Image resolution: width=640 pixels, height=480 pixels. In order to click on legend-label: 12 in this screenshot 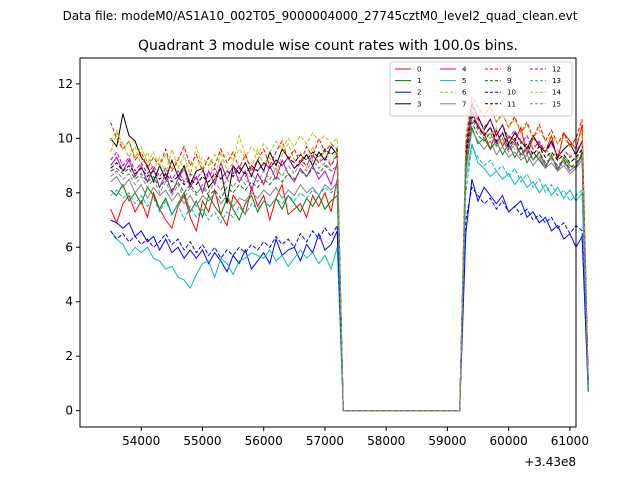, I will do `click(556, 70)`.